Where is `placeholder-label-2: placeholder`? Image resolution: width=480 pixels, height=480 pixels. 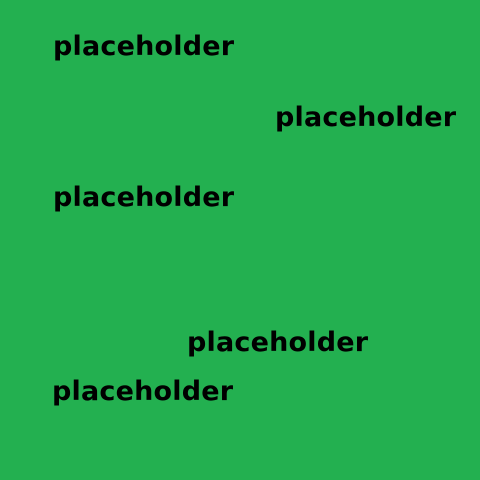 placeholder-label-2: placeholder is located at coordinates (366, 117).